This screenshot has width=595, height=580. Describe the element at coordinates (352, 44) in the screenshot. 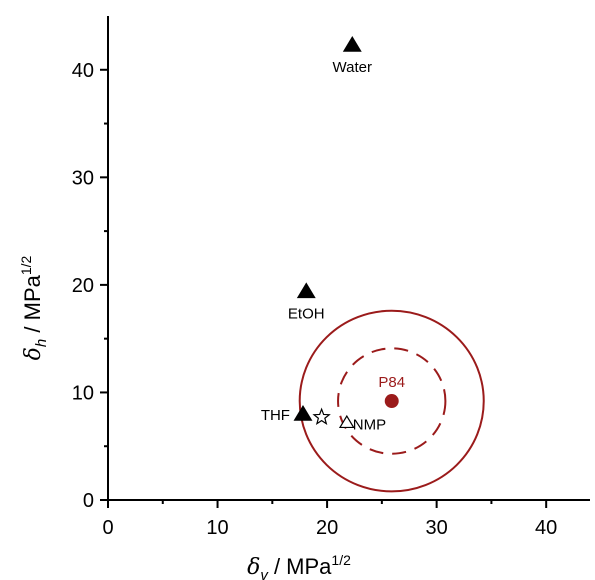

I see `point-water` at that location.